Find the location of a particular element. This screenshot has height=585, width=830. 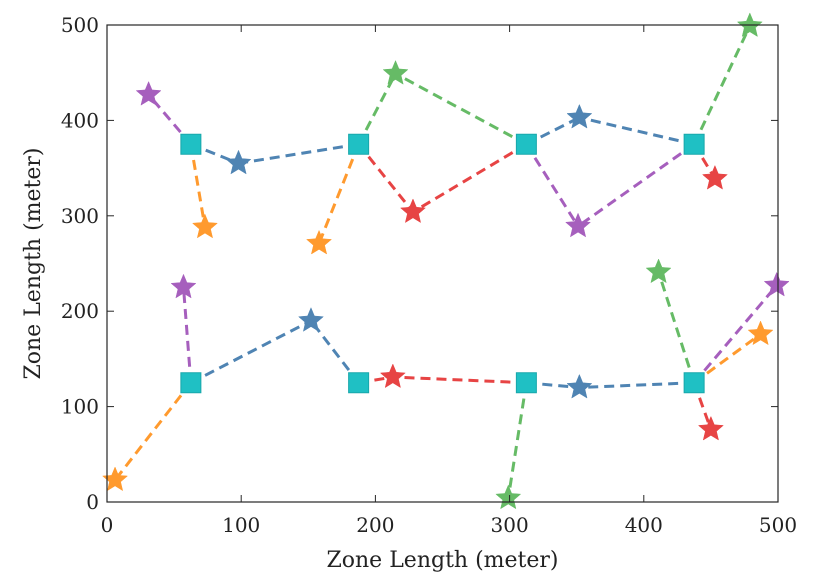

x-tick-label: 200 is located at coordinates (375, 525).